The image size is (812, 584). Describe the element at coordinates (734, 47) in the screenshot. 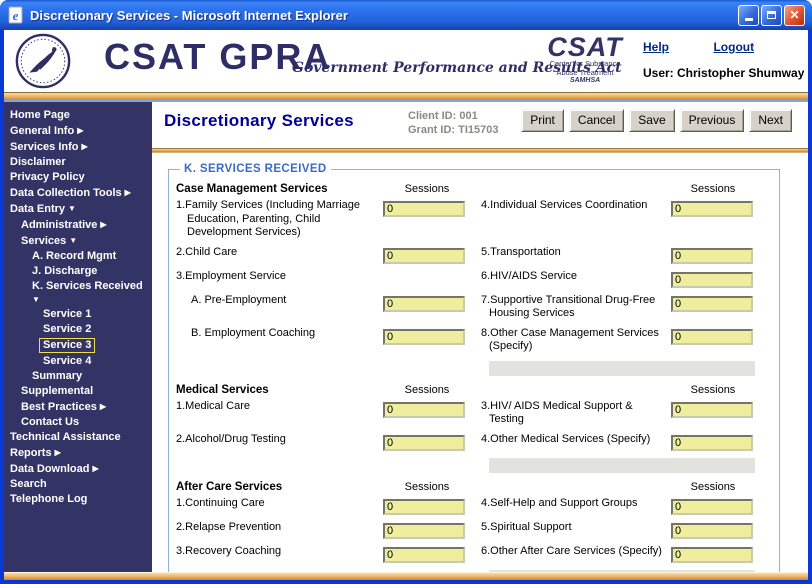

I see `logout-link: Logout` at that location.